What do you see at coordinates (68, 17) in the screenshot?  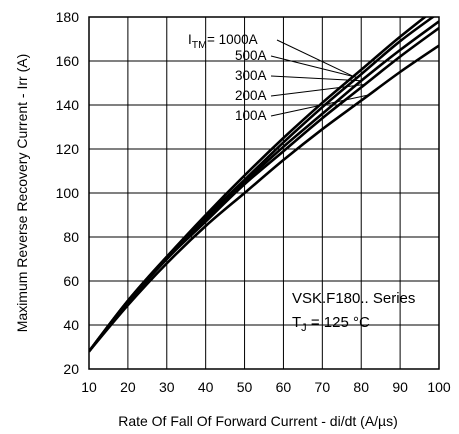 I see `y-tick-label: 180` at bounding box center [68, 17].